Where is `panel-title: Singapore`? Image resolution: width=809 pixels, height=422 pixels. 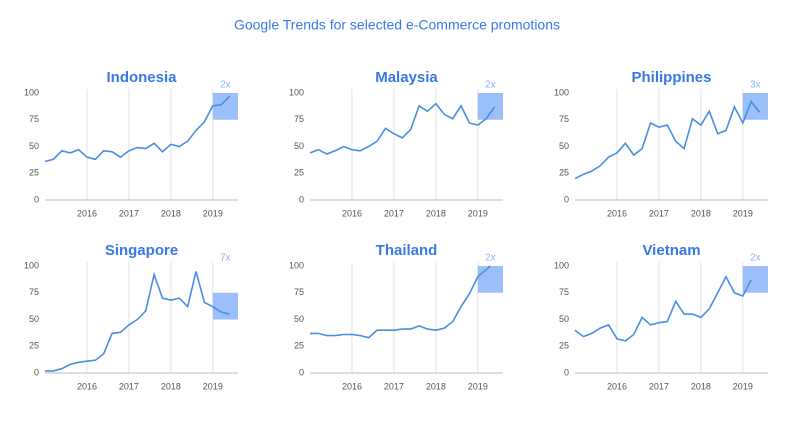 panel-title: Singapore is located at coordinates (141, 250).